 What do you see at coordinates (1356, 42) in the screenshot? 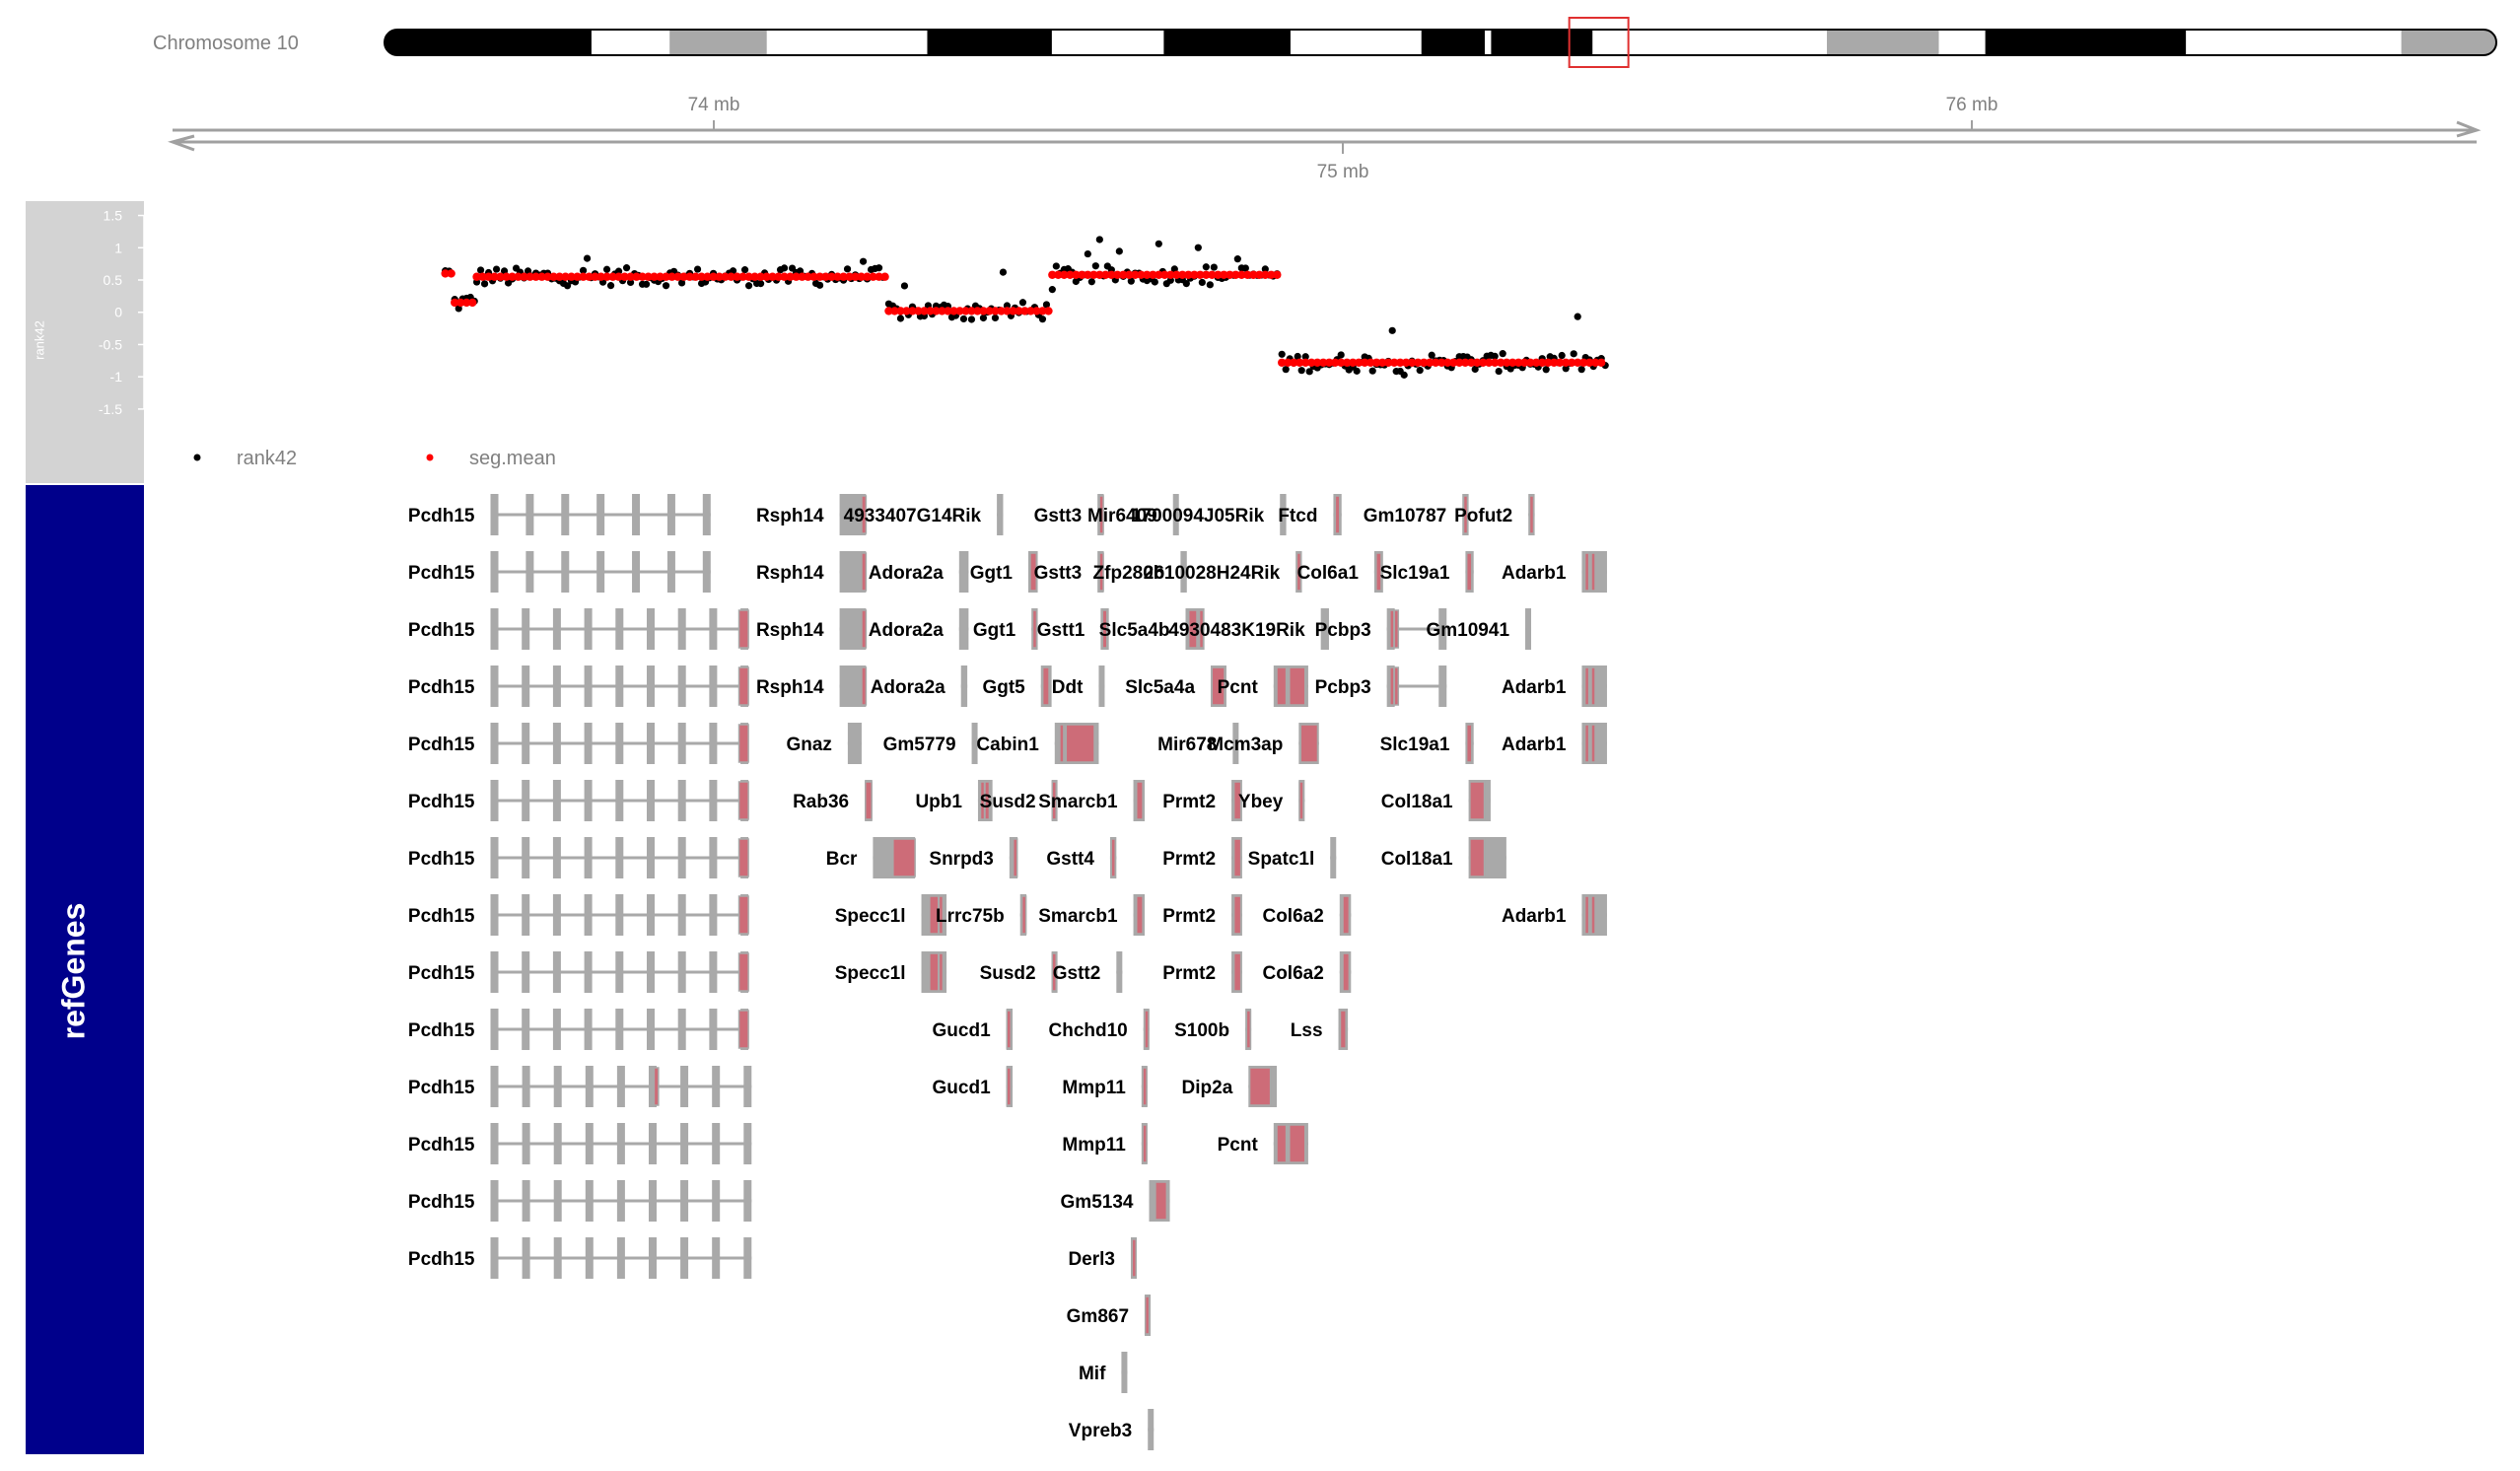
I see `cytoband` at bounding box center [1356, 42].